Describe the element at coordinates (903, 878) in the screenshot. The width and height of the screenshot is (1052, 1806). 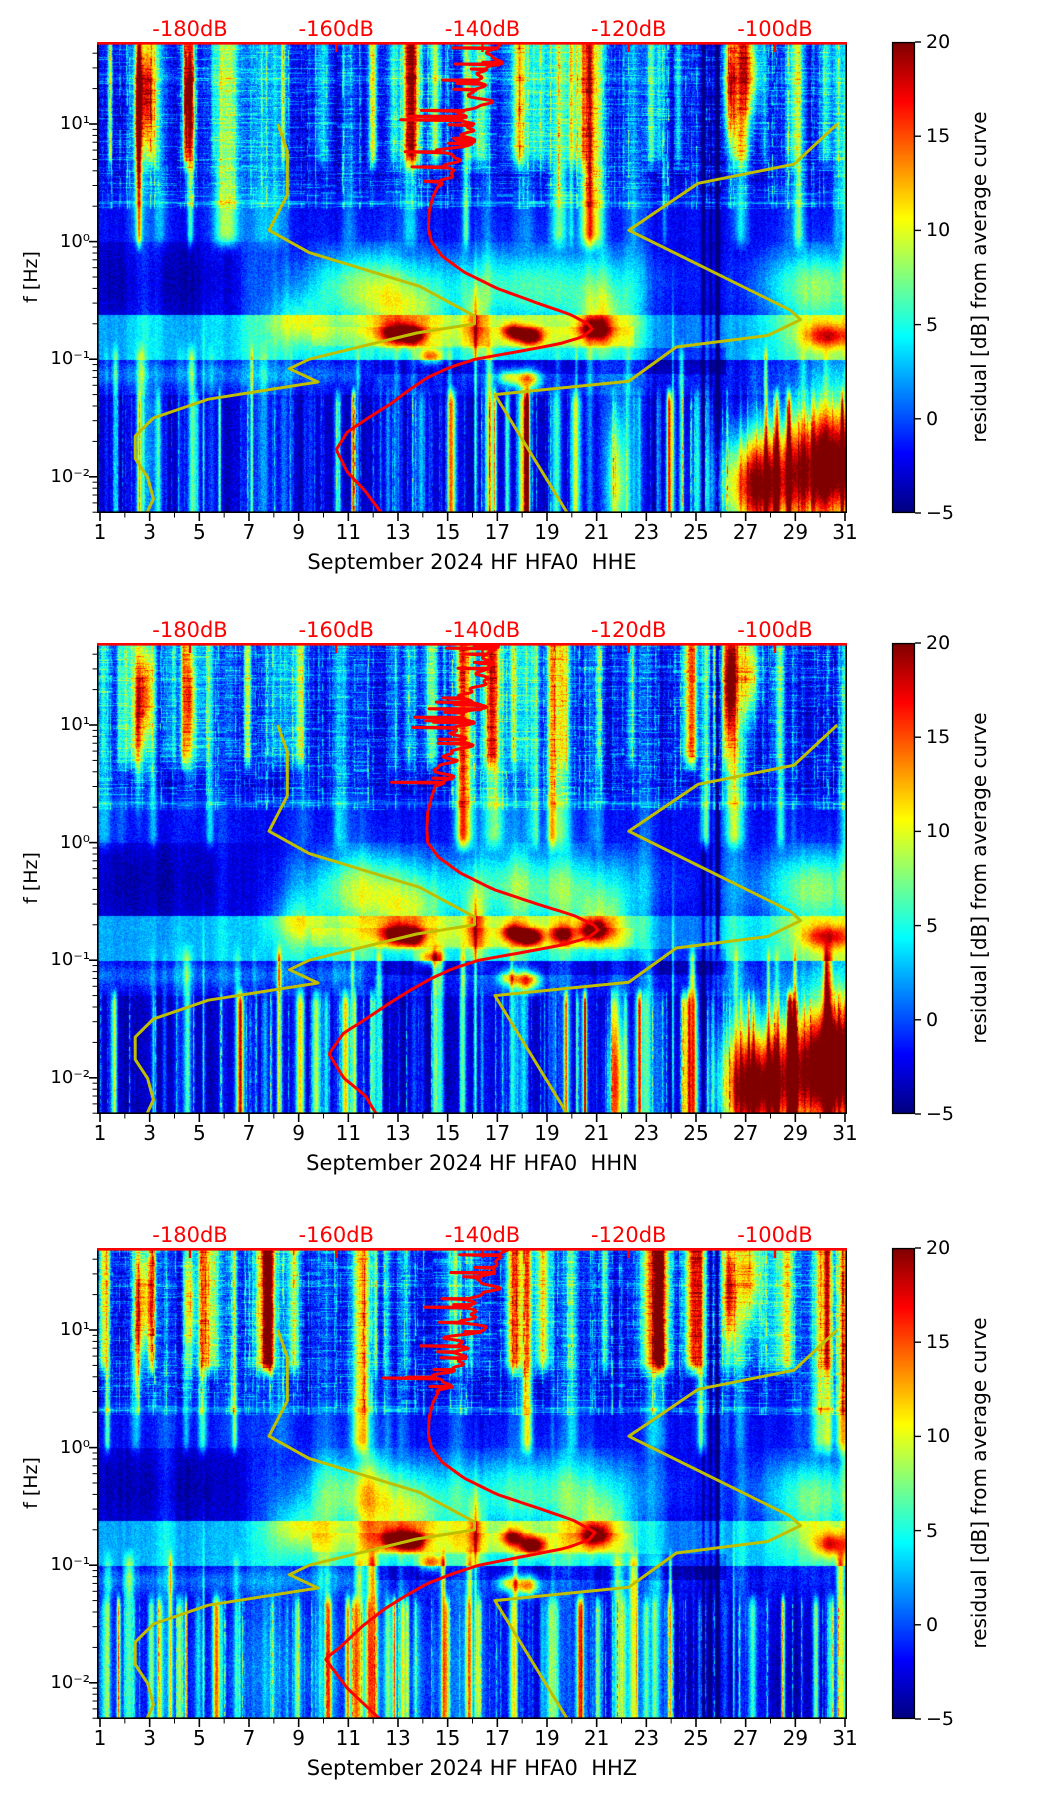
I see `colorbar-canvas-hhn` at that location.